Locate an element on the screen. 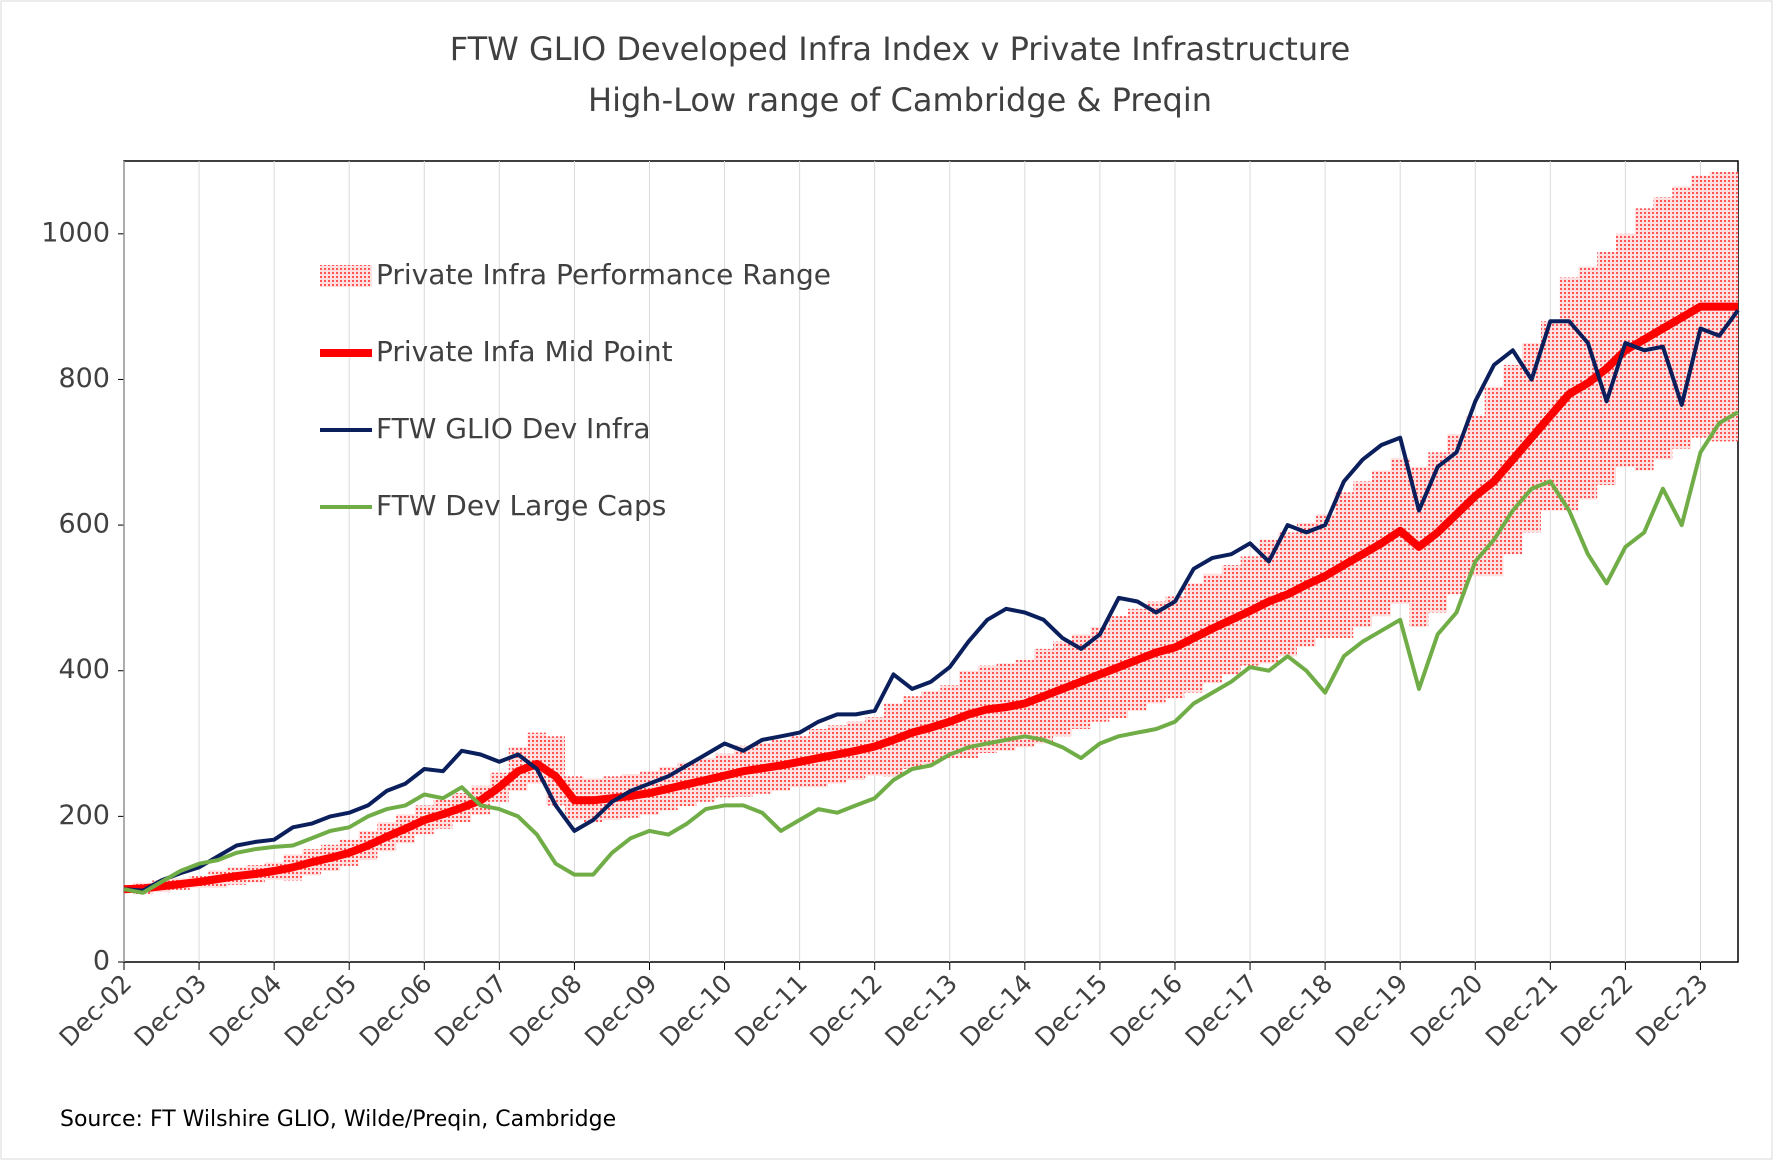 This screenshot has width=1773, height=1160. legend-label: Private Infa Mid Point is located at coordinates (524, 351).